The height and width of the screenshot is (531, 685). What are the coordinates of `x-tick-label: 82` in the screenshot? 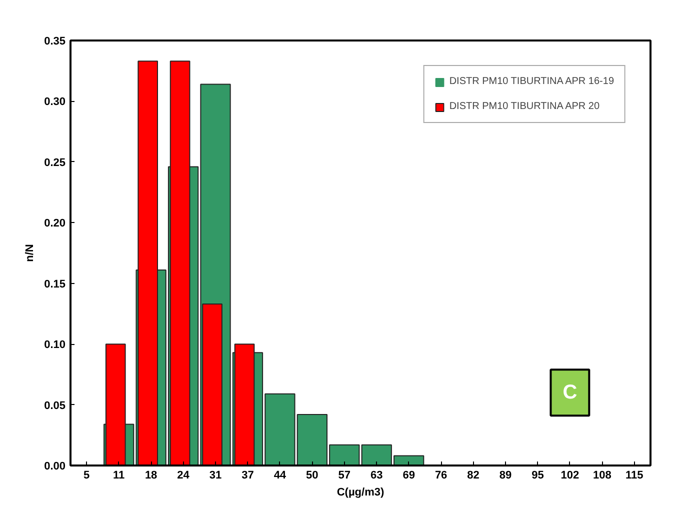 It's located at (473, 476).